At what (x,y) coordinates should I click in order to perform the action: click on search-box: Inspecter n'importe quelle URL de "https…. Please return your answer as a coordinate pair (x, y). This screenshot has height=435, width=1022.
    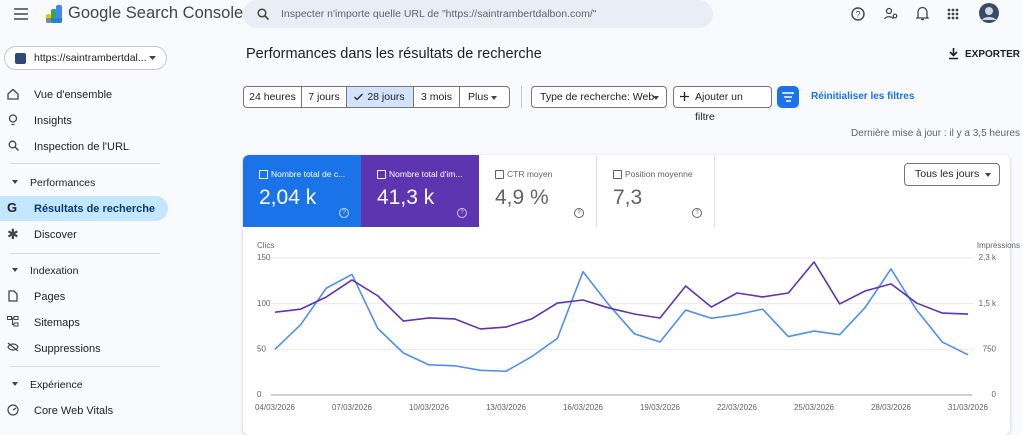
    Looking at the image, I should click on (478, 14).